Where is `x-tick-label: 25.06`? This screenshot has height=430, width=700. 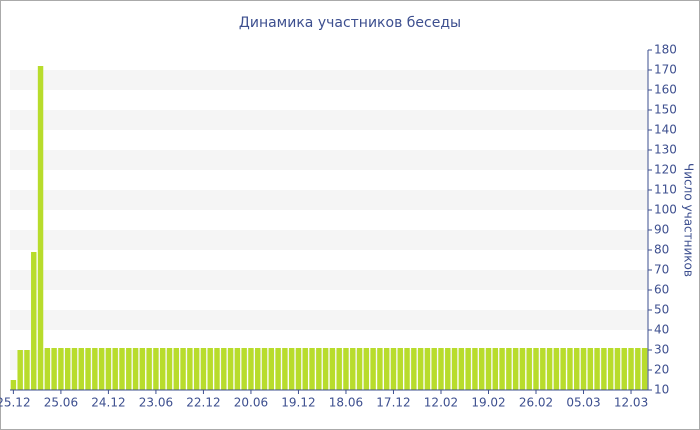 x-tick-label: 25.06 is located at coordinates (61, 403).